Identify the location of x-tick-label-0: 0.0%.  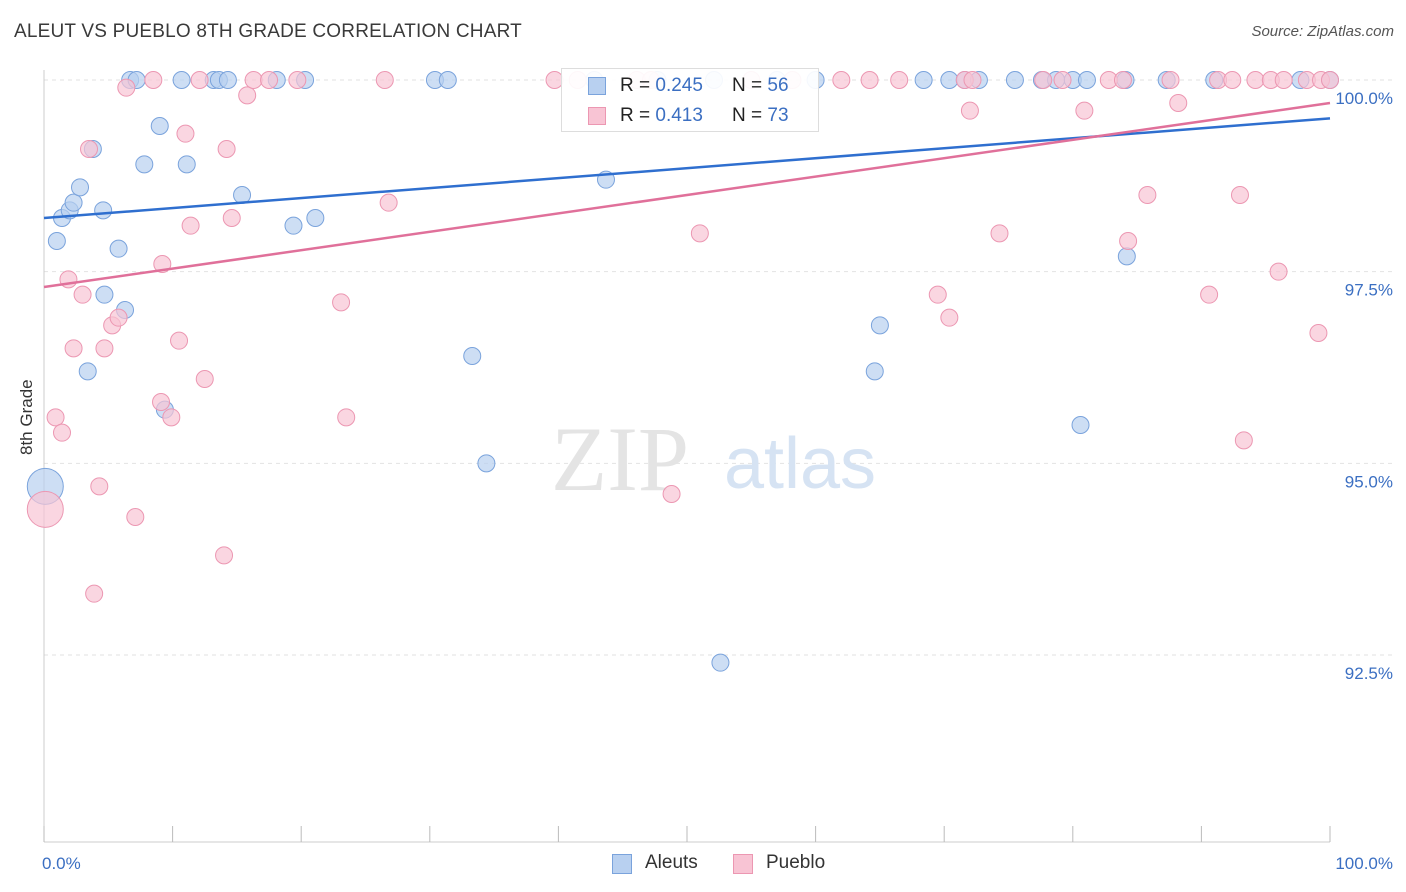
(61, 863).